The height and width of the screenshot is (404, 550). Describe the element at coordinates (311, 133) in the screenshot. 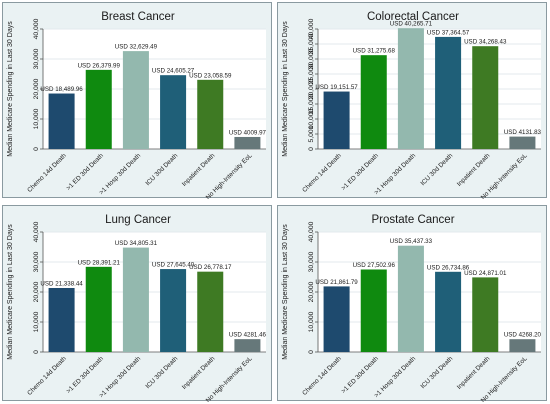

I see `y-tick-label: 5,000` at that location.